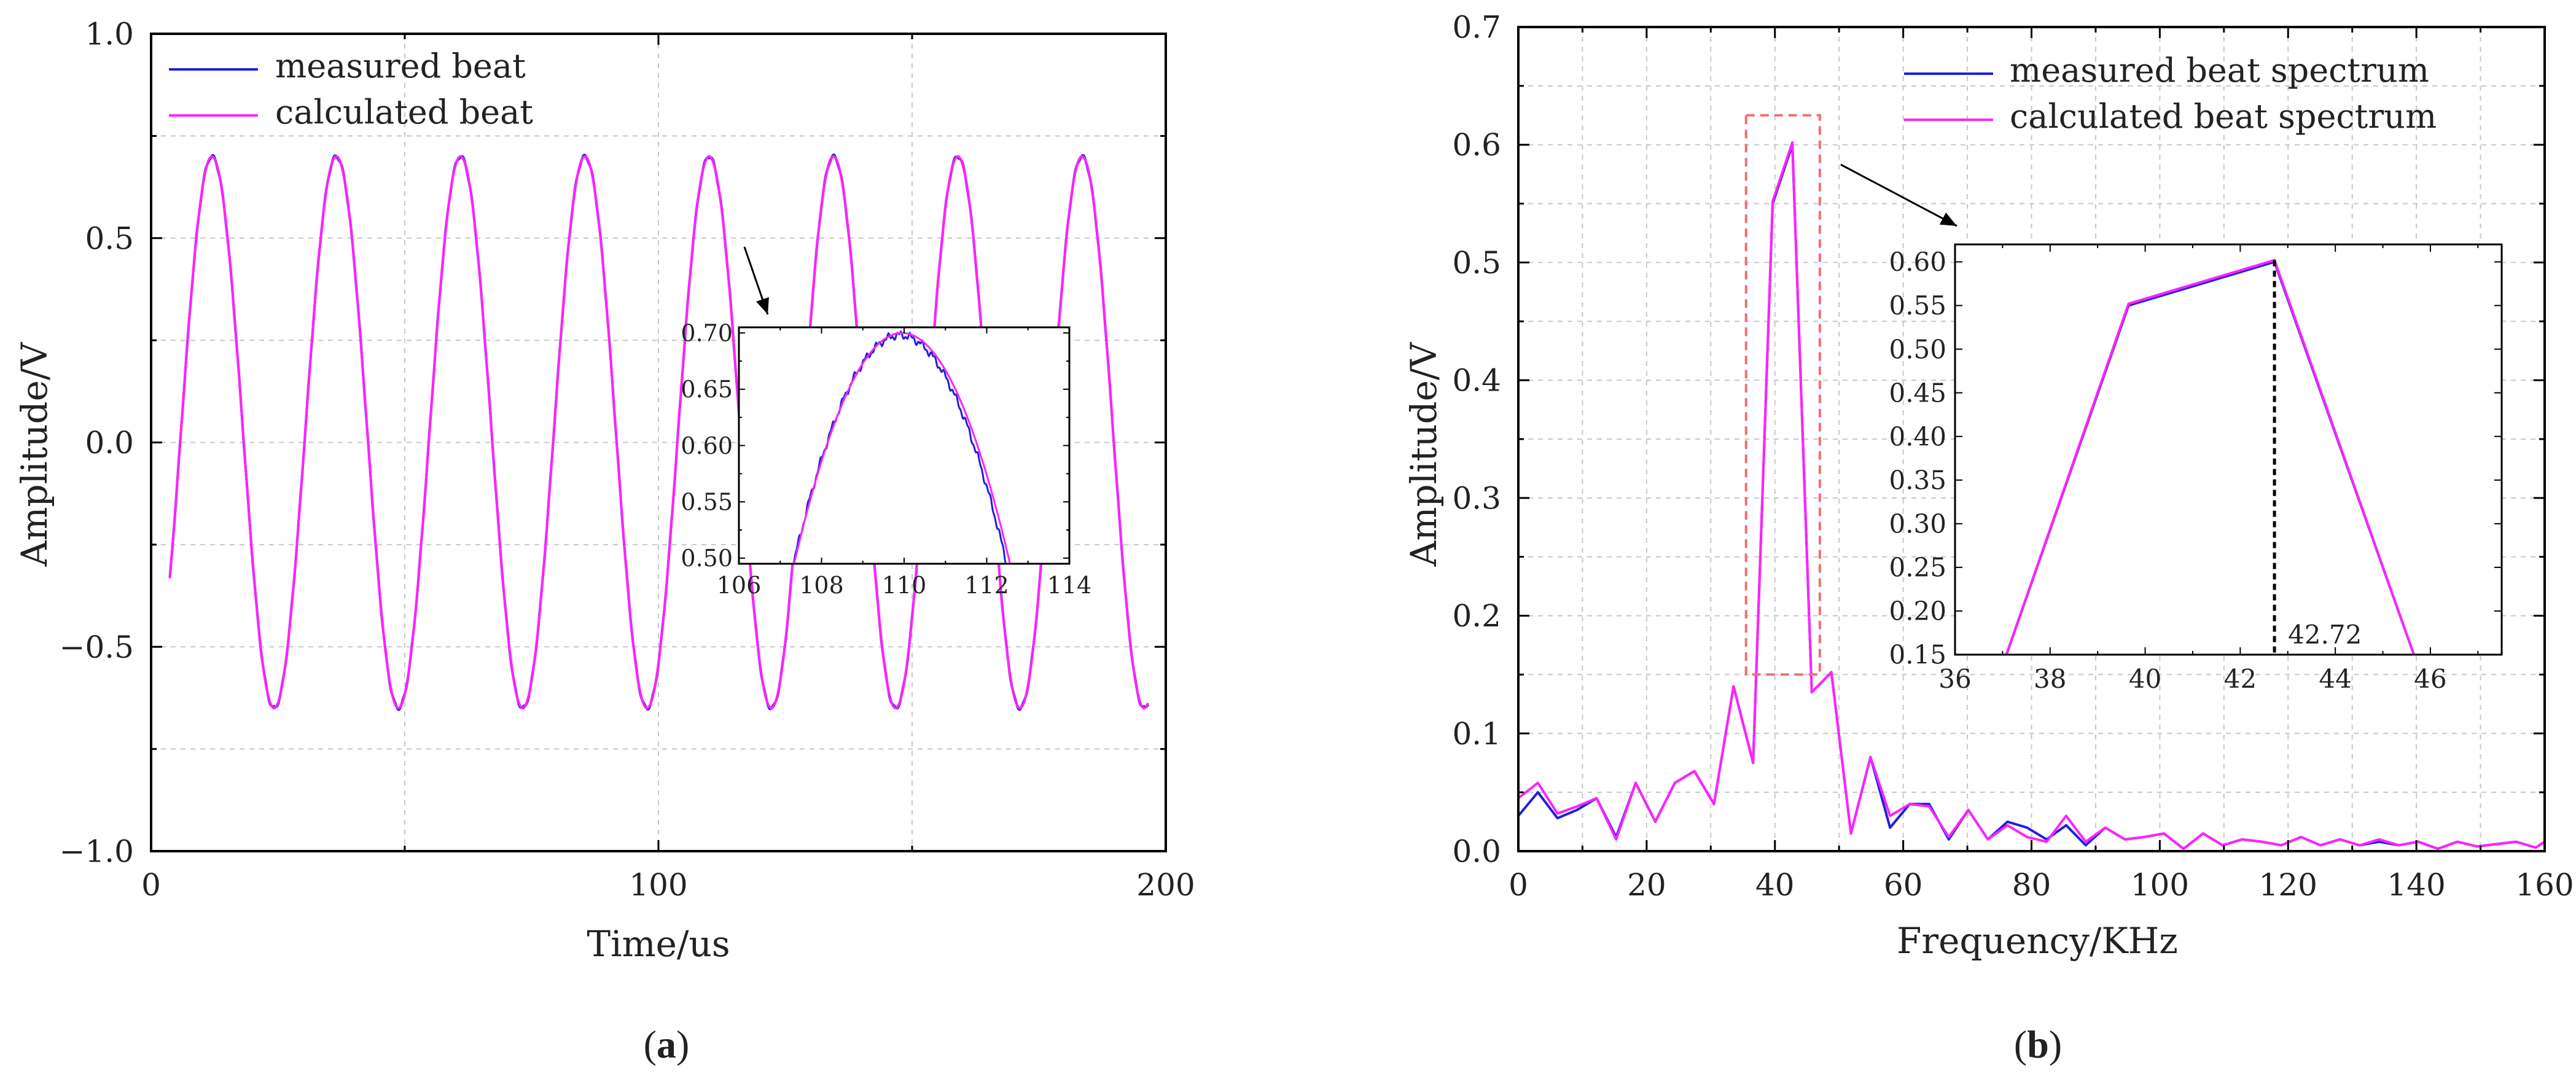 The width and height of the screenshot is (2576, 1079). I want to click on y-tick-label: 0.1, so click(1476, 734).